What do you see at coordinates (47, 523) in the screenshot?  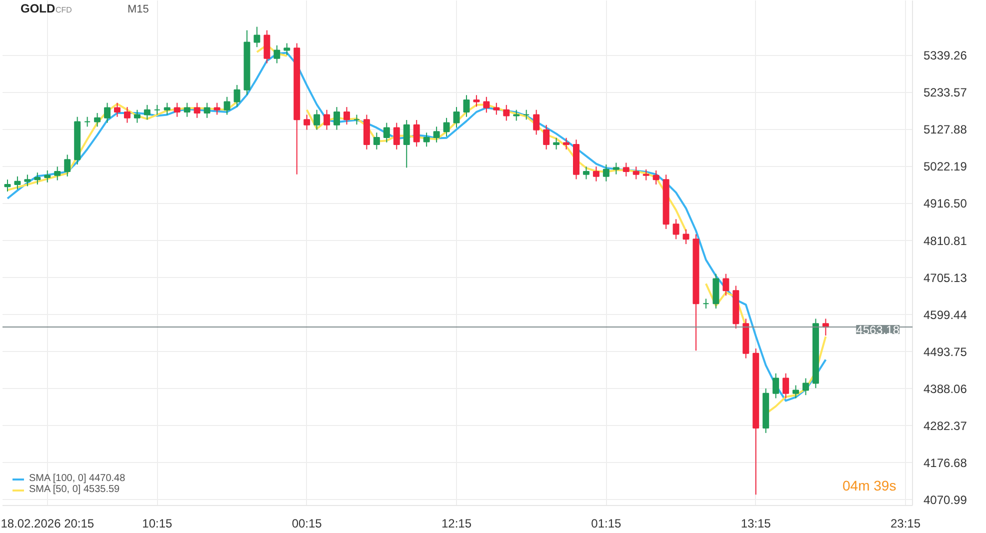 I see `x-tick-label: 18.02.2026 20:15` at bounding box center [47, 523].